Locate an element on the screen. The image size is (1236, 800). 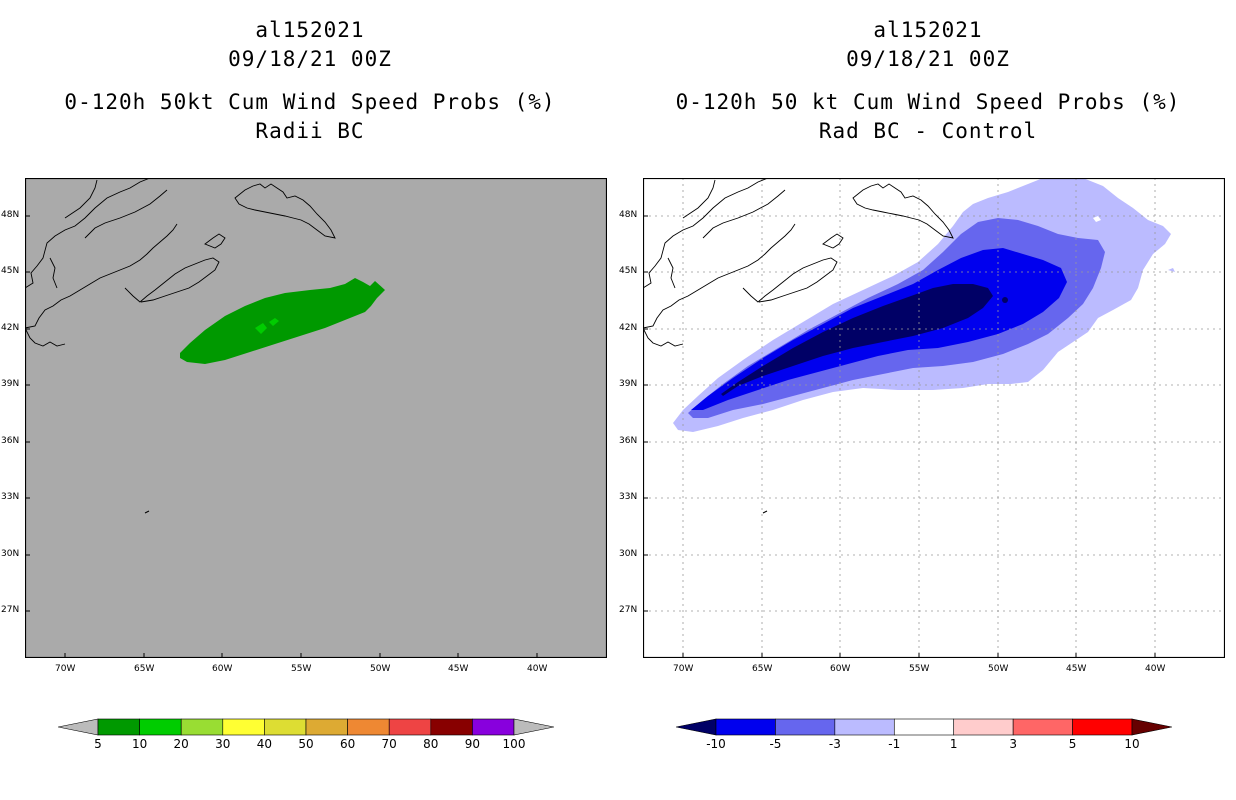
right-lat-label: 36N is located at coordinates (628, 441).